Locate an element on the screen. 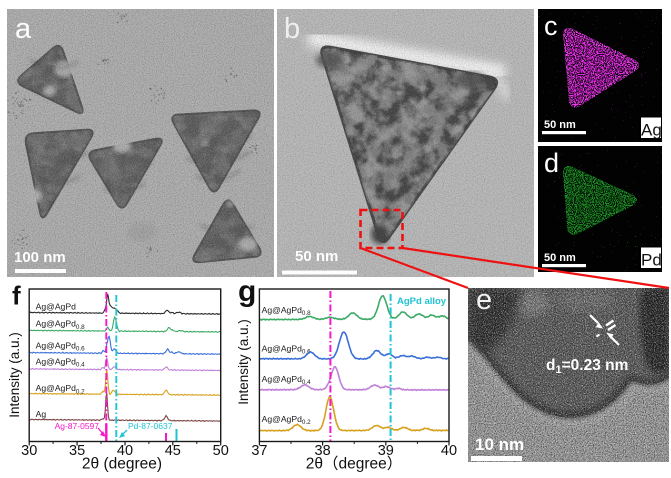  svg-text: 50 is located at coordinates (221, 451).